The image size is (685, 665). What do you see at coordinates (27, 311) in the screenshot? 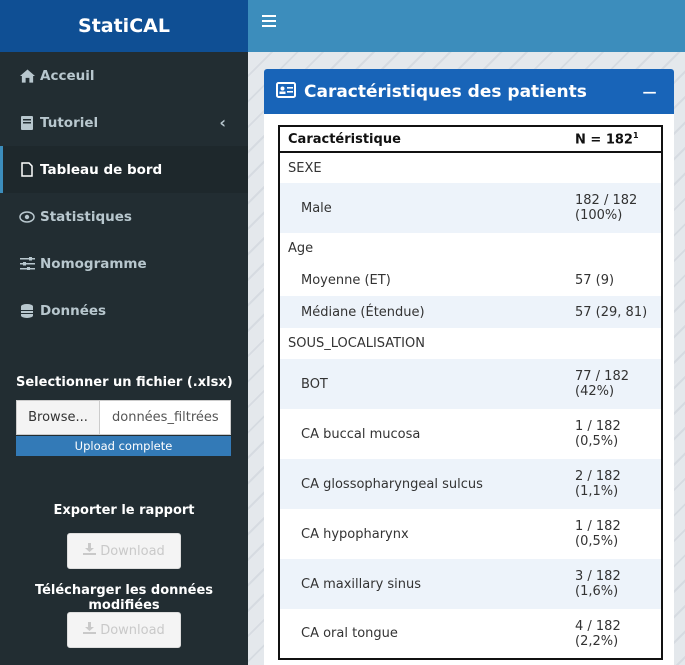
I see `database-icon` at bounding box center [27, 311].